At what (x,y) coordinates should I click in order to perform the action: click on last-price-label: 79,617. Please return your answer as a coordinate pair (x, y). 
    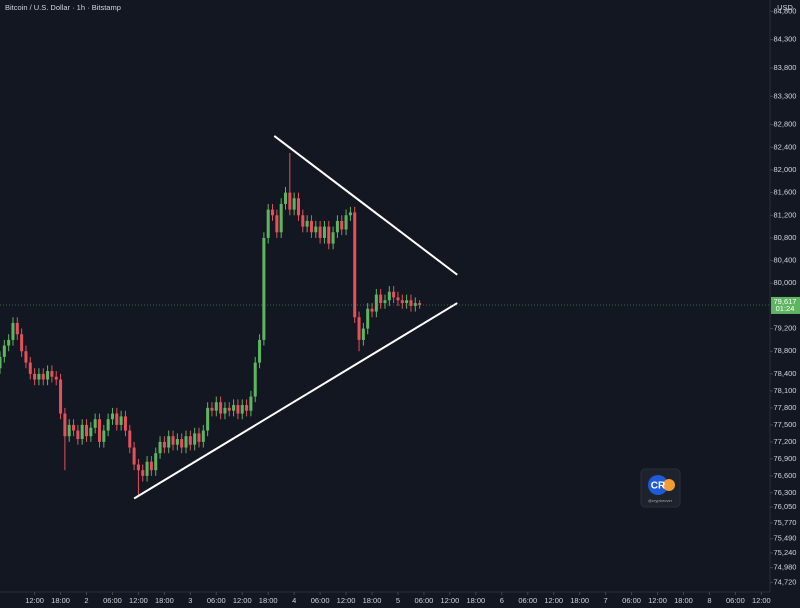
    Looking at the image, I should click on (785, 301).